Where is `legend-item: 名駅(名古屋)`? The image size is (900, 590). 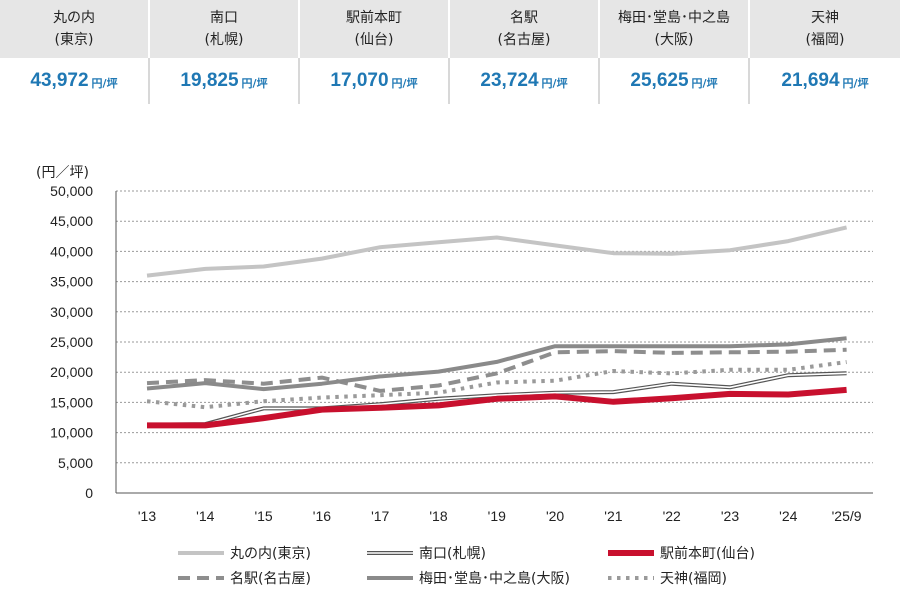 legend-item: 名駅(名古屋) is located at coordinates (244, 579).